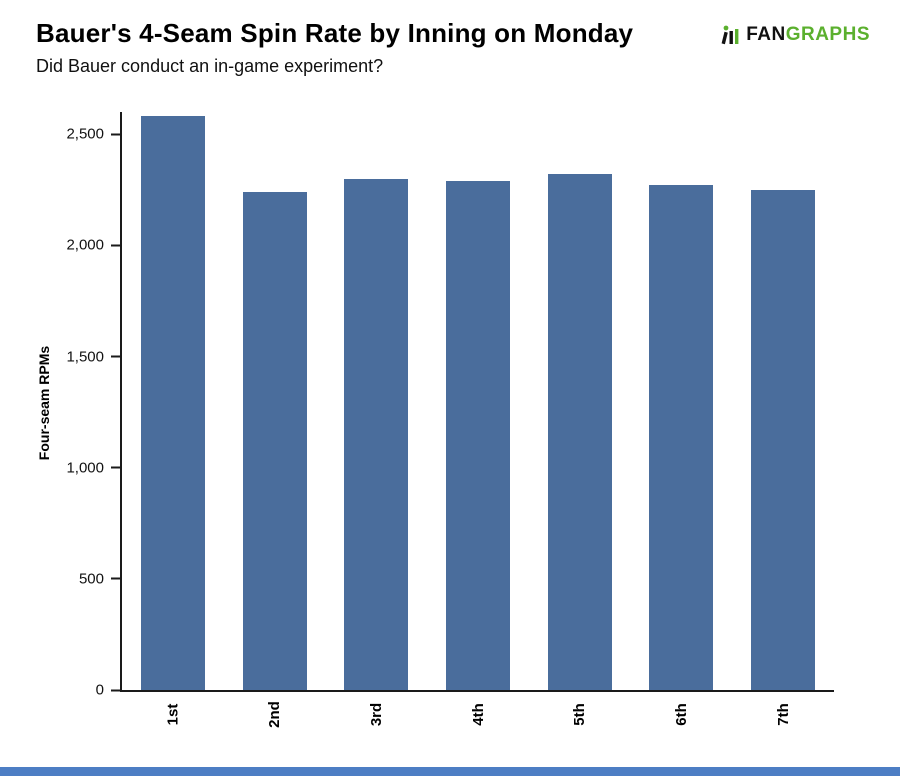  I want to click on y-tick-label: 1,500, so click(85, 357).